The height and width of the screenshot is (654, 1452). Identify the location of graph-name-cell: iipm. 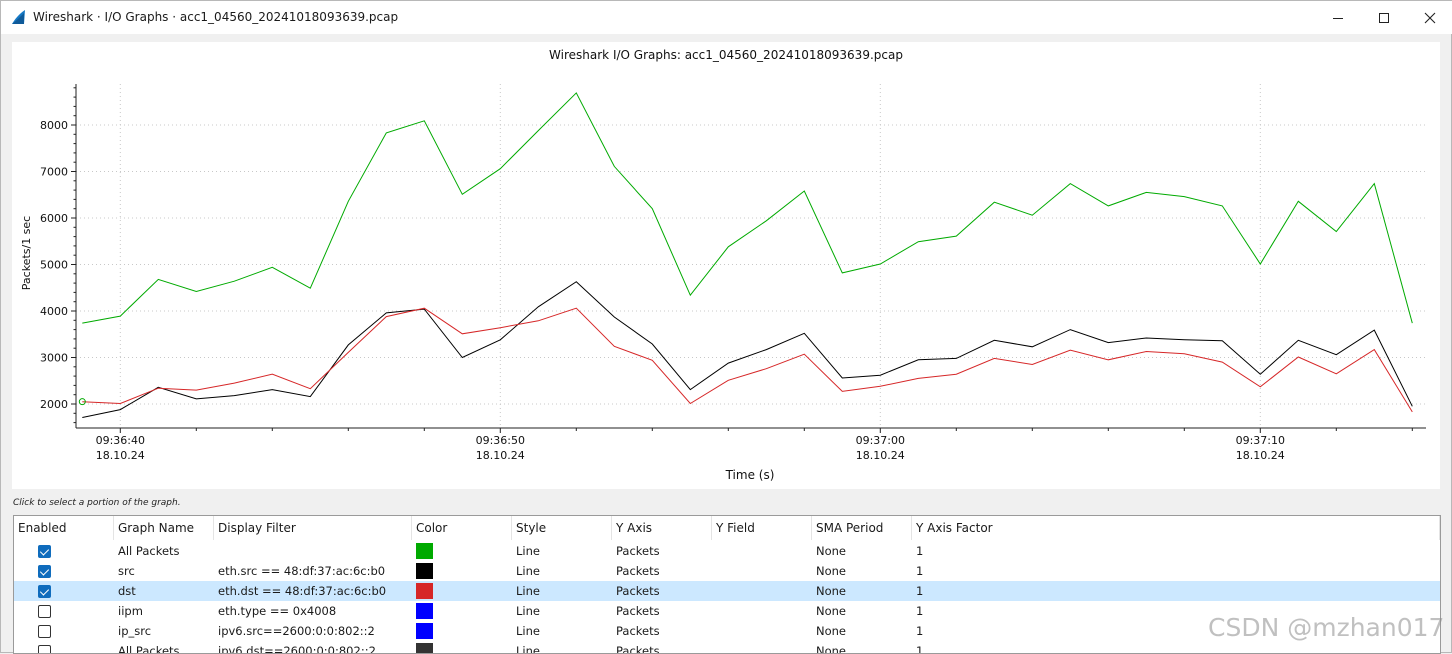
(130, 611).